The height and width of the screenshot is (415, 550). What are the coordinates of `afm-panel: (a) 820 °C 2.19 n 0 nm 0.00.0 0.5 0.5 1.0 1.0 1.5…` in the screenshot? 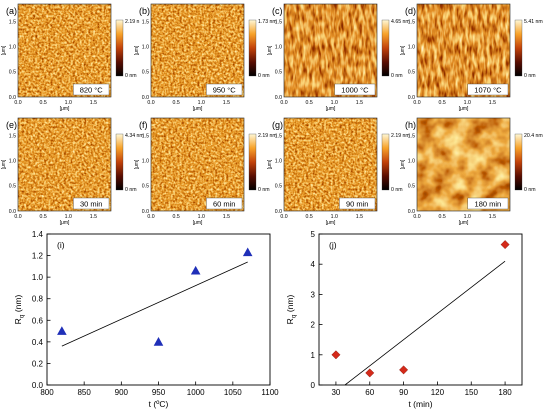 It's located at (70, 57).